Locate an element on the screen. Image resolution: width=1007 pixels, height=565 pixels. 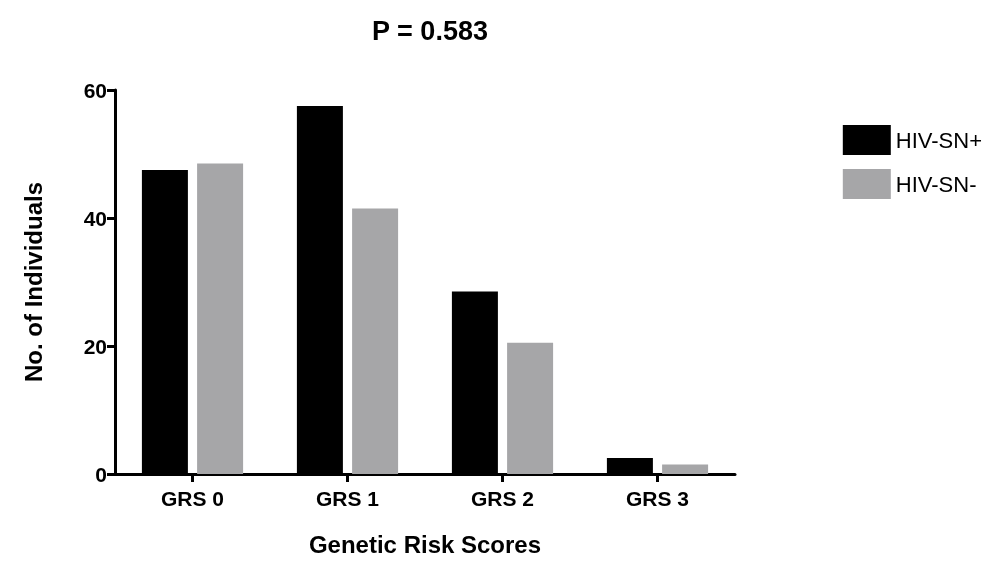
chart-title: P = 0.583 is located at coordinates (430, 30).